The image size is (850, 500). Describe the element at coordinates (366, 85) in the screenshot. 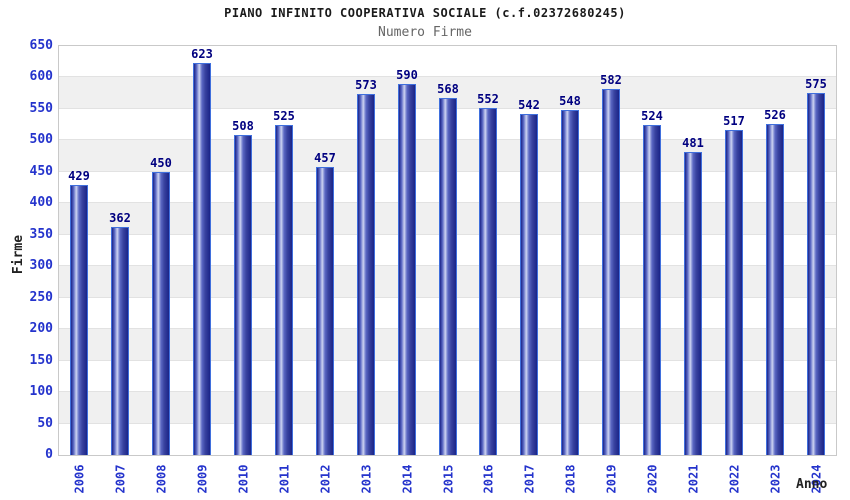

I see `bar-value-label: 573` at that location.